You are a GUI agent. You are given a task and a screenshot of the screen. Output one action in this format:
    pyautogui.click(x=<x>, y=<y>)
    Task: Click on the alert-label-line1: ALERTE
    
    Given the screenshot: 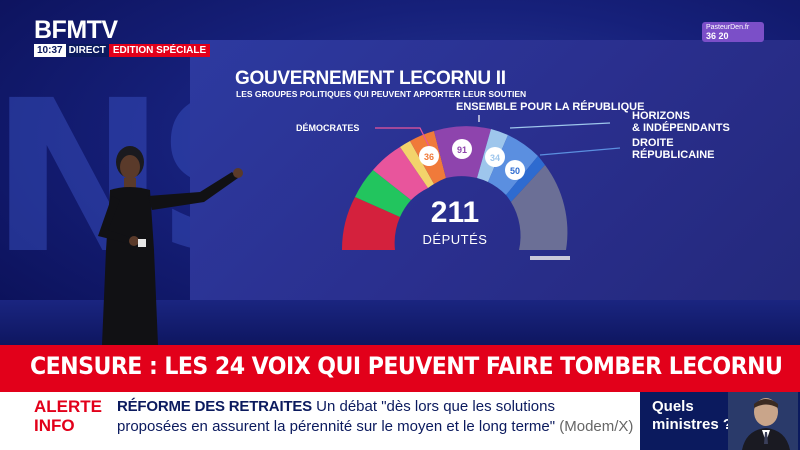 What is the action you would take?
    pyautogui.click(x=68, y=406)
    